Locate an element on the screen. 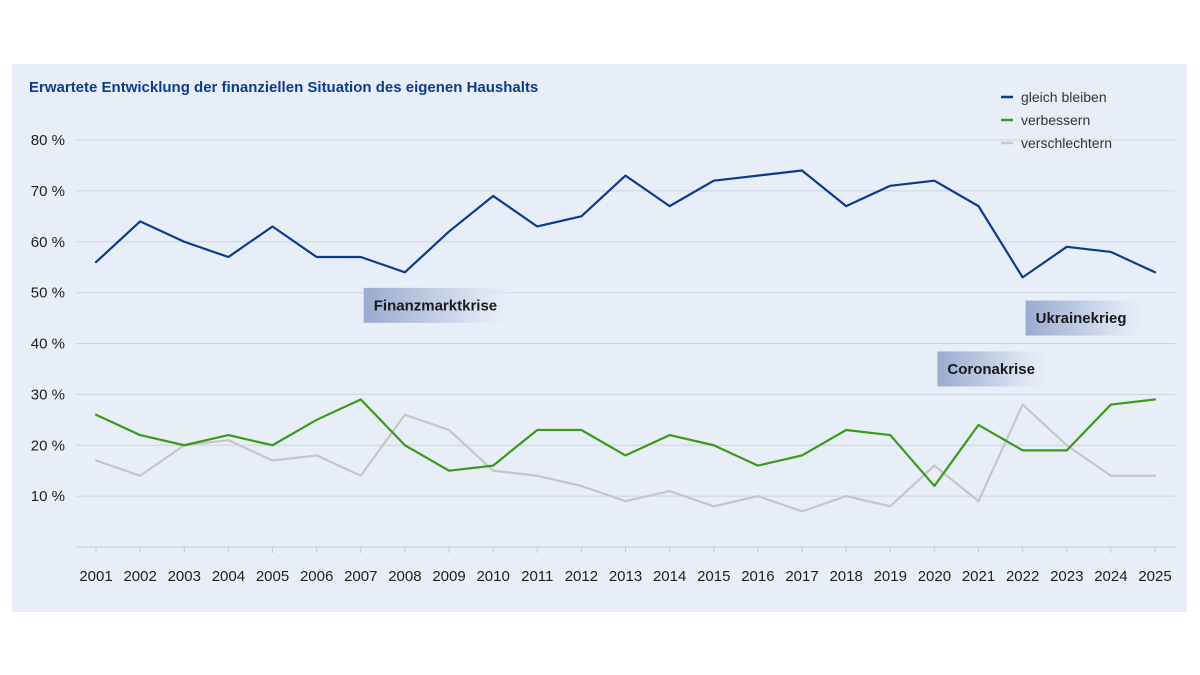 Image resolution: width=1200 pixels, height=675 pixels. x-tick-label: 2004 is located at coordinates (228, 576).